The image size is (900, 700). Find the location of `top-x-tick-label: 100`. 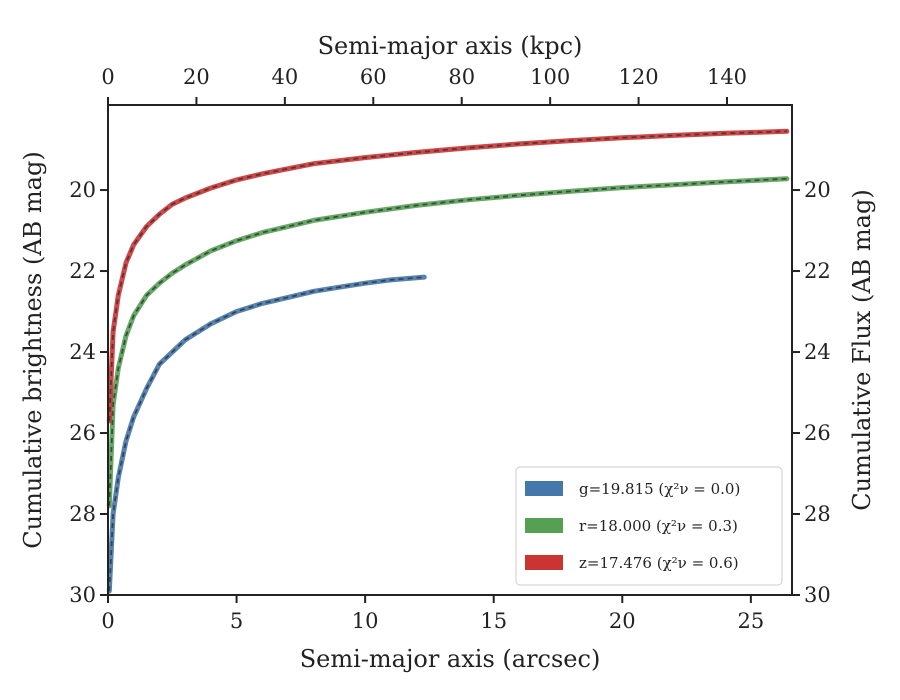

top-x-tick-label: 100 is located at coordinates (550, 77).